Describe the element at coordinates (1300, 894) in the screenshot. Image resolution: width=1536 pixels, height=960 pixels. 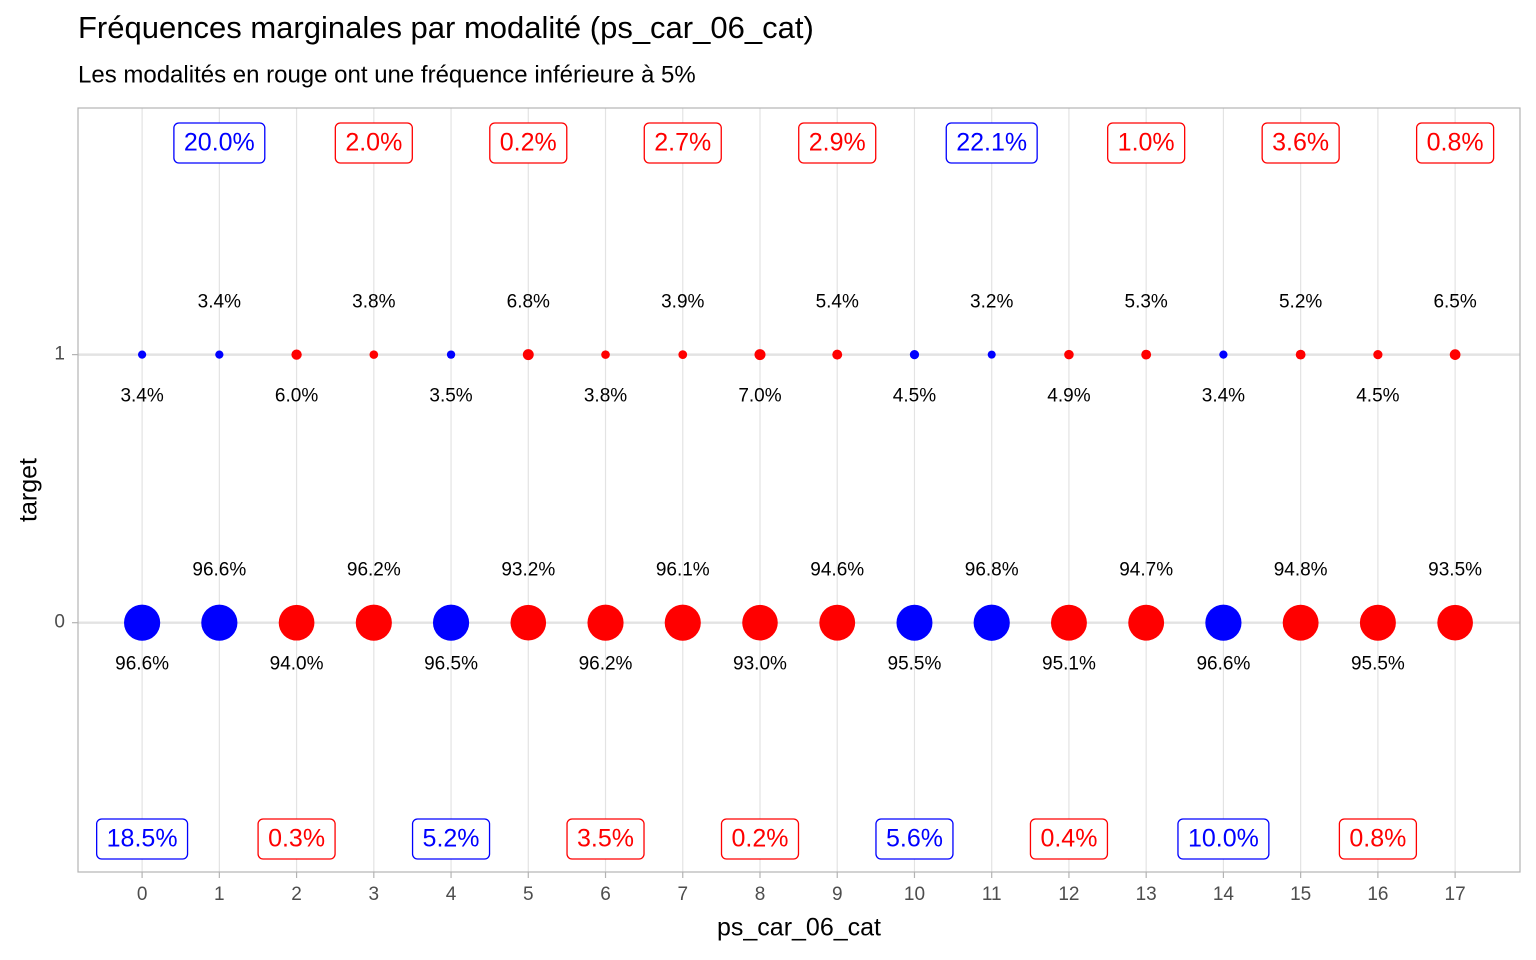
I see `x-tick-label: 15` at that location.